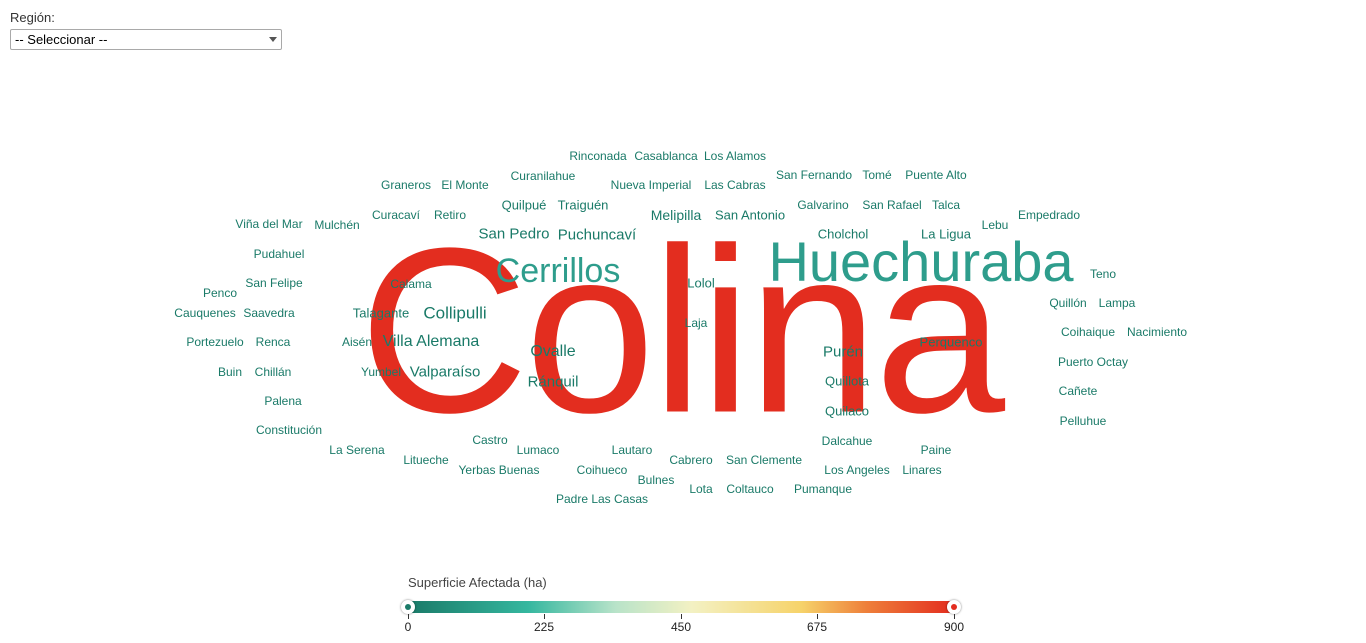 This screenshot has height=643, width=1366. Describe the element at coordinates (921, 261) in the screenshot. I see `word-1: Huechuraba` at that location.